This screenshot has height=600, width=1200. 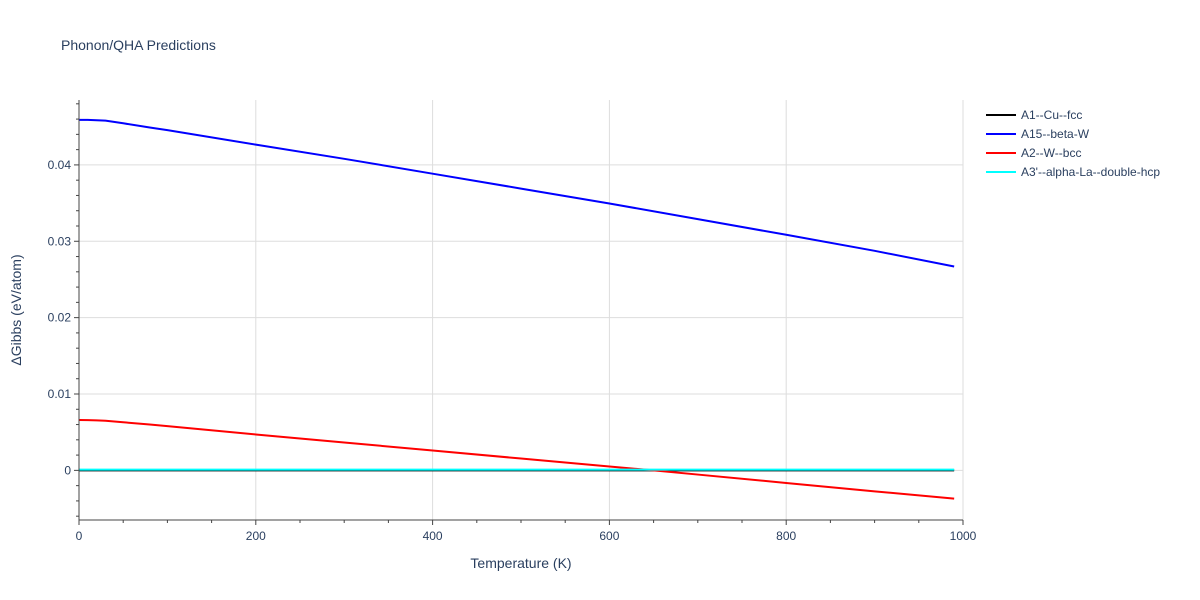 I want to click on x-tick-label: 200, so click(x=256, y=536).